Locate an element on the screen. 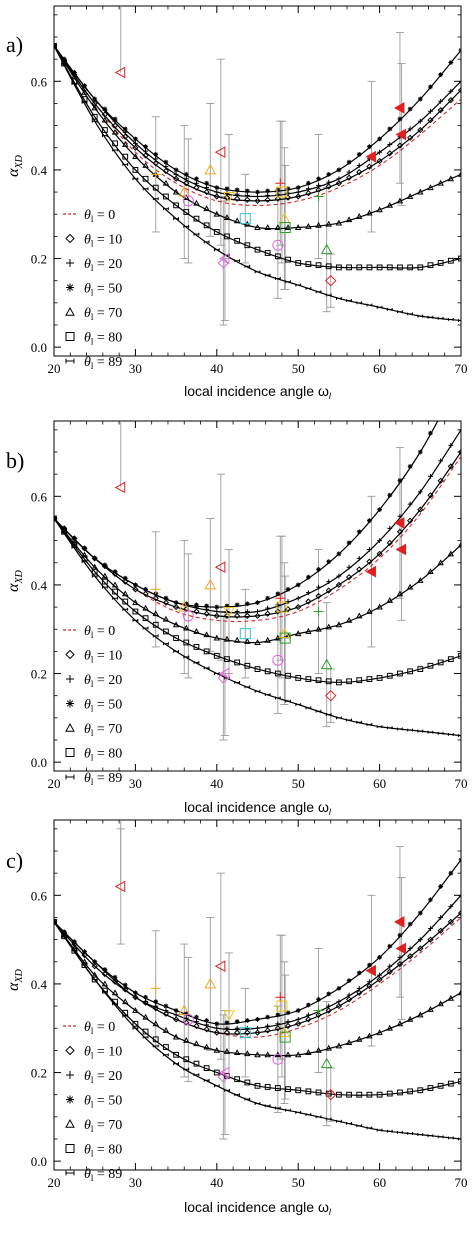  legend-value: = 20 is located at coordinates (107, 680).